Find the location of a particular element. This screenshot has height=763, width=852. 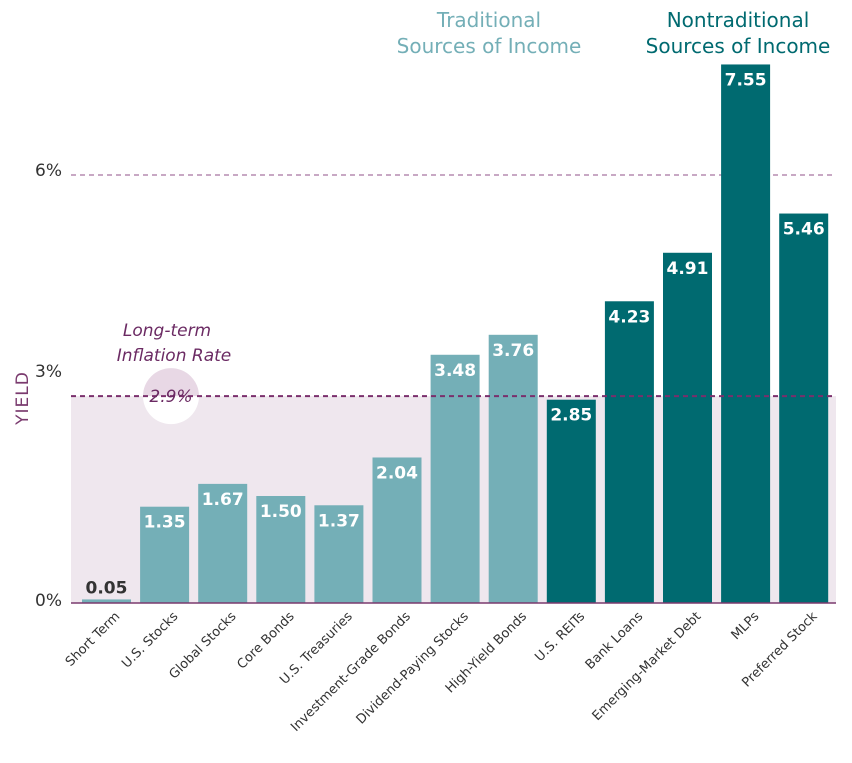

x-category-label: Short Term is located at coordinates (93, 639).